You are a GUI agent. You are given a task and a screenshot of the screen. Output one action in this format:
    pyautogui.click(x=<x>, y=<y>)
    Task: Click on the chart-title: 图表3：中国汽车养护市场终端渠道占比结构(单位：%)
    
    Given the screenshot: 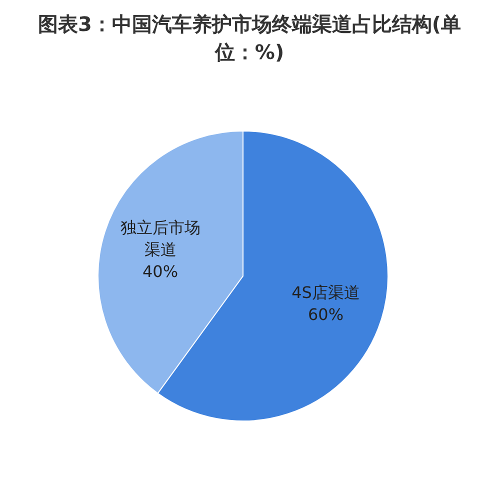 What is the action you would take?
    pyautogui.click(x=249, y=38)
    